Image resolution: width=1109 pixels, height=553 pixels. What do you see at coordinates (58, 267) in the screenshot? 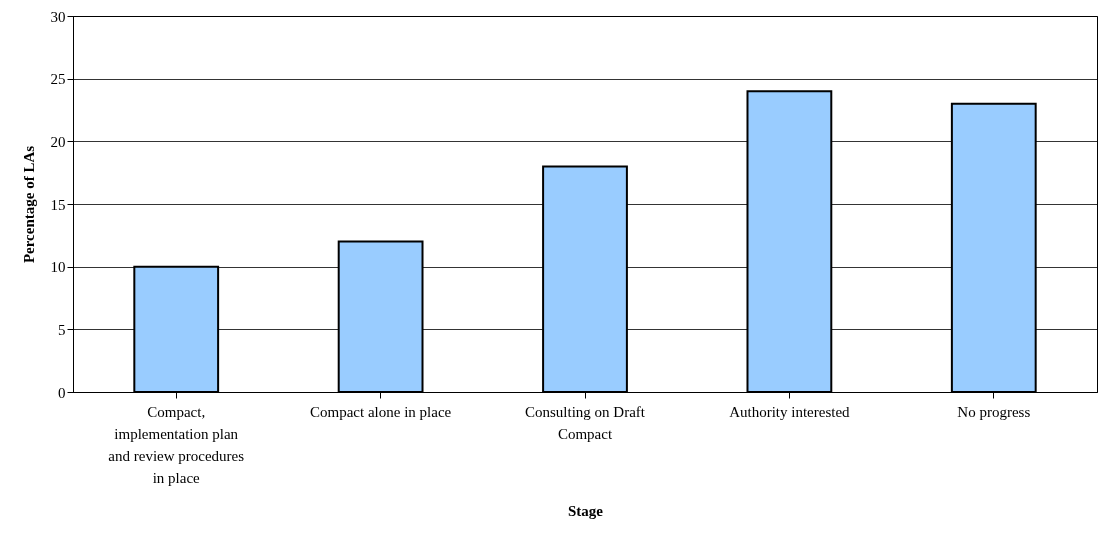
I see `y-tick-label: 10` at bounding box center [58, 267].